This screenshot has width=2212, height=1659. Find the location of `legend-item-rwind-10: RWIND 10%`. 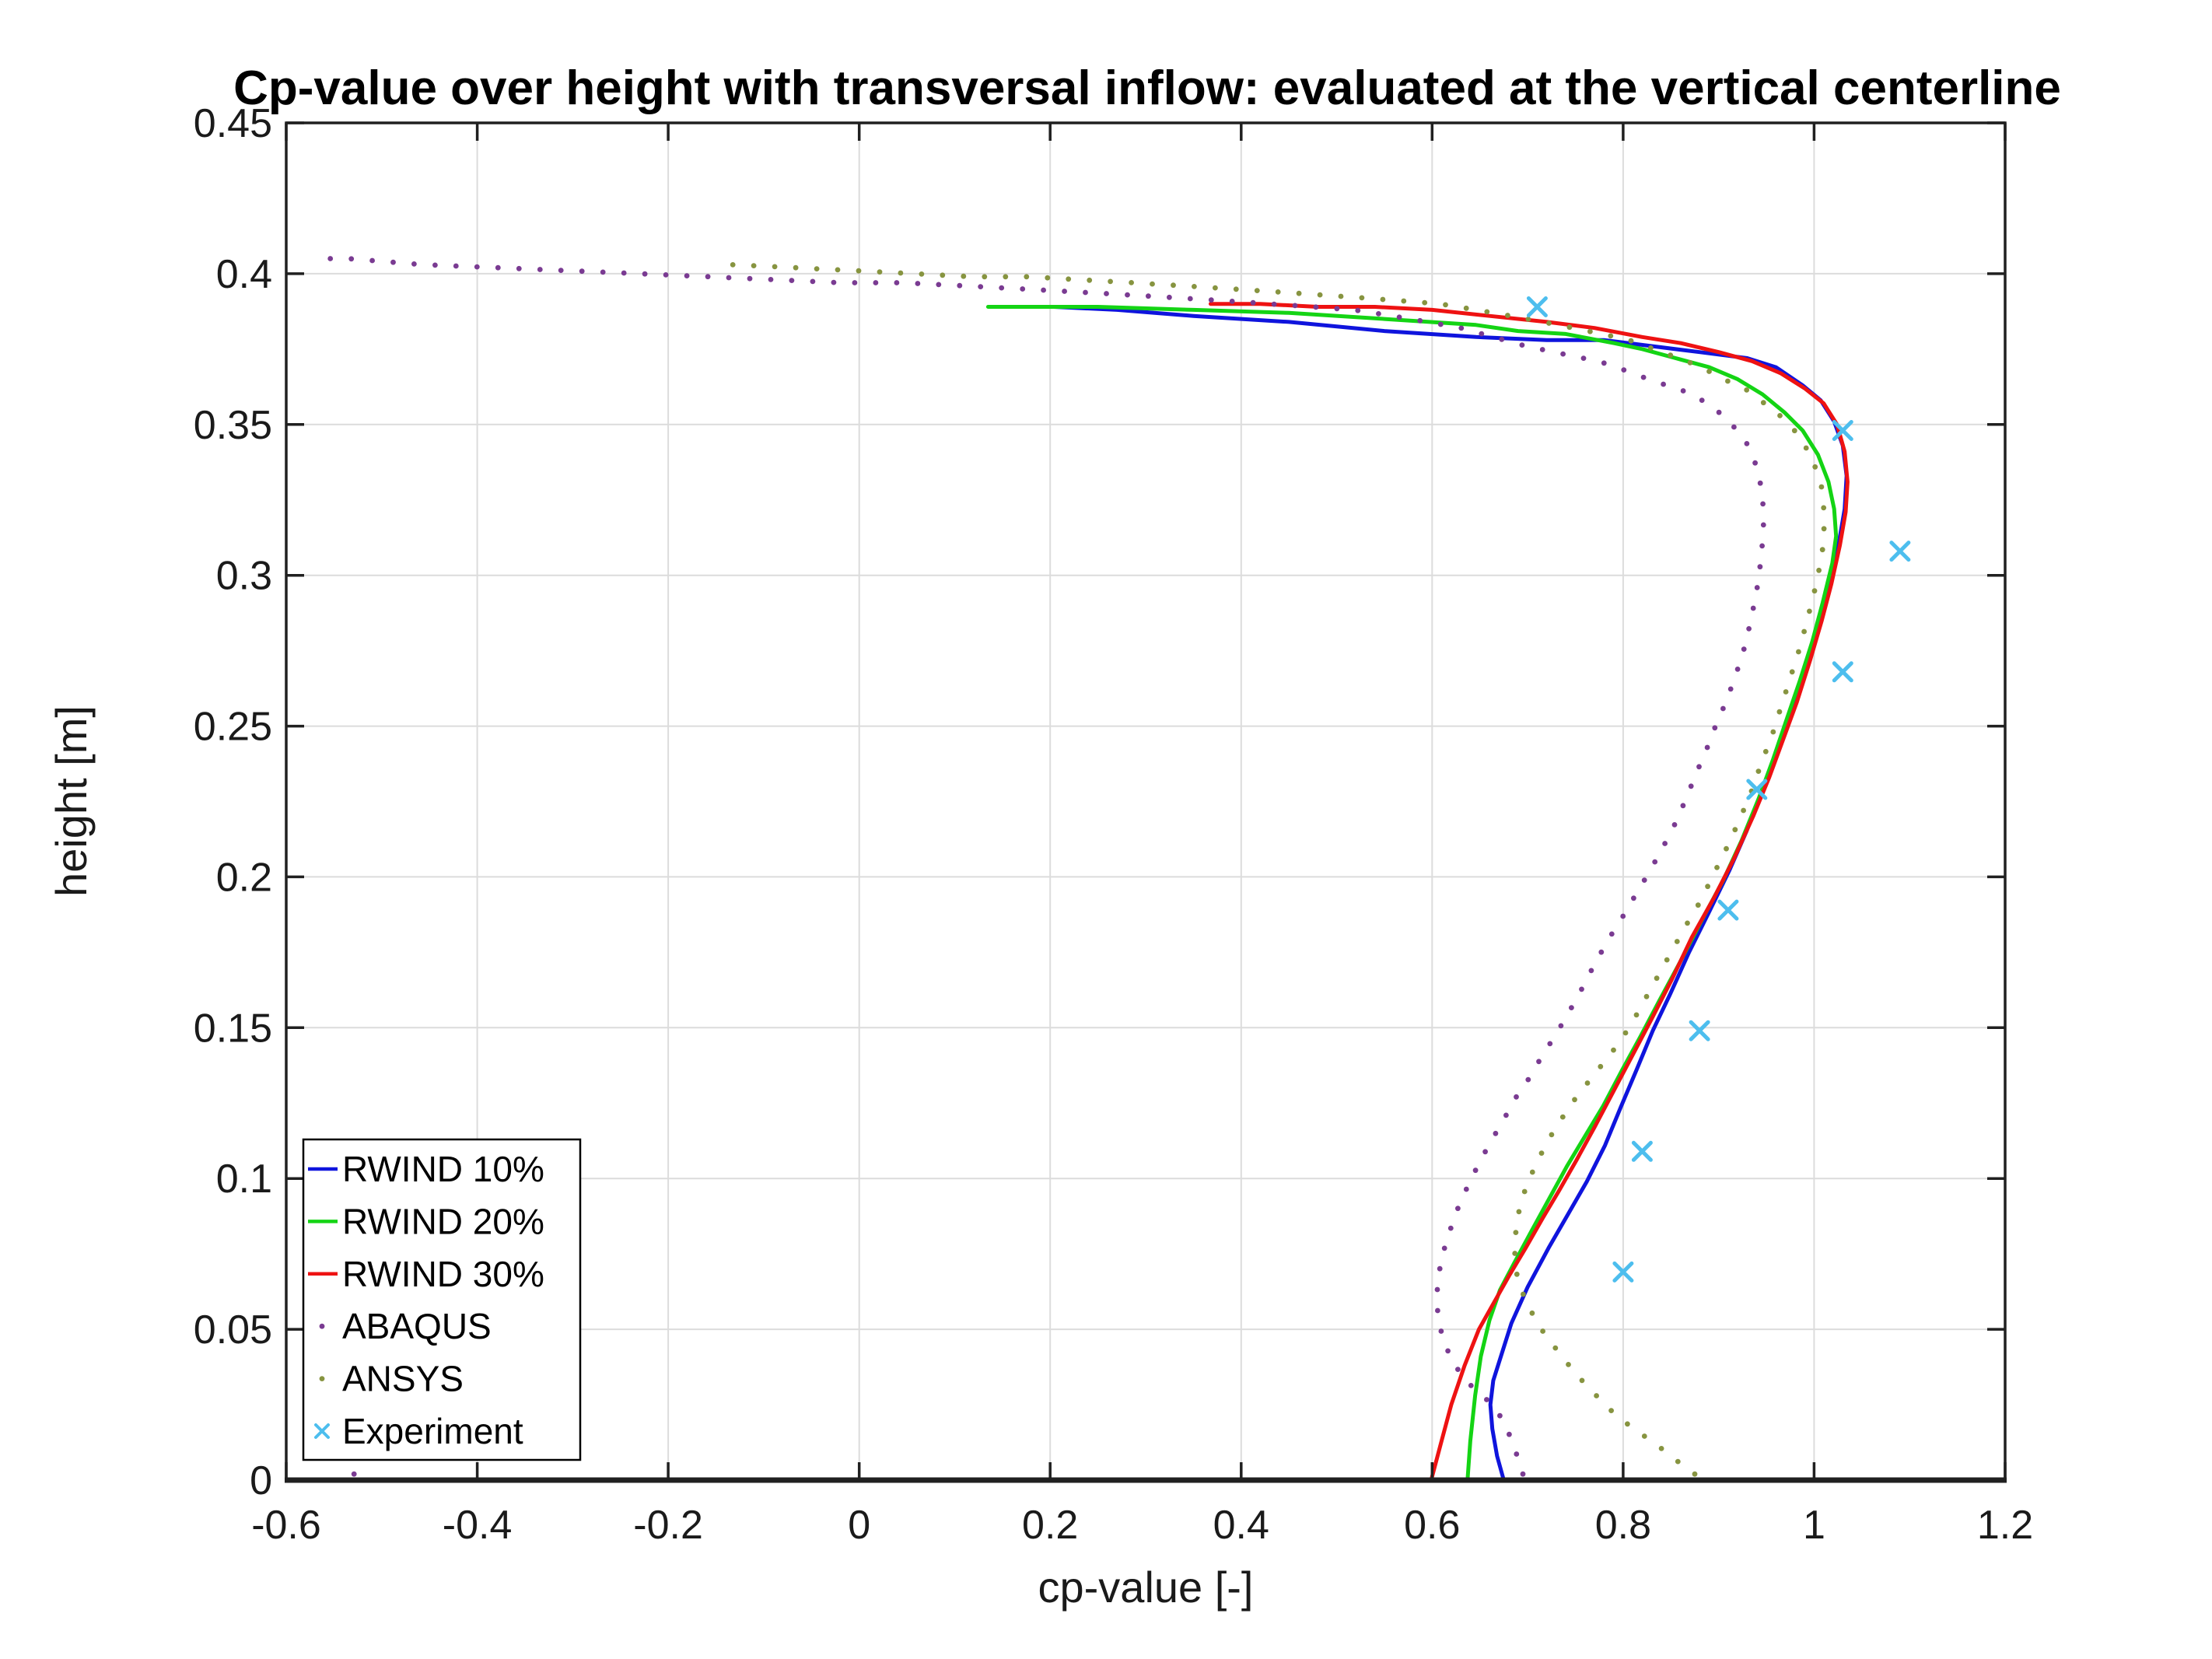

legend-item-rwind-10: RWIND 10% is located at coordinates (426, 1169).